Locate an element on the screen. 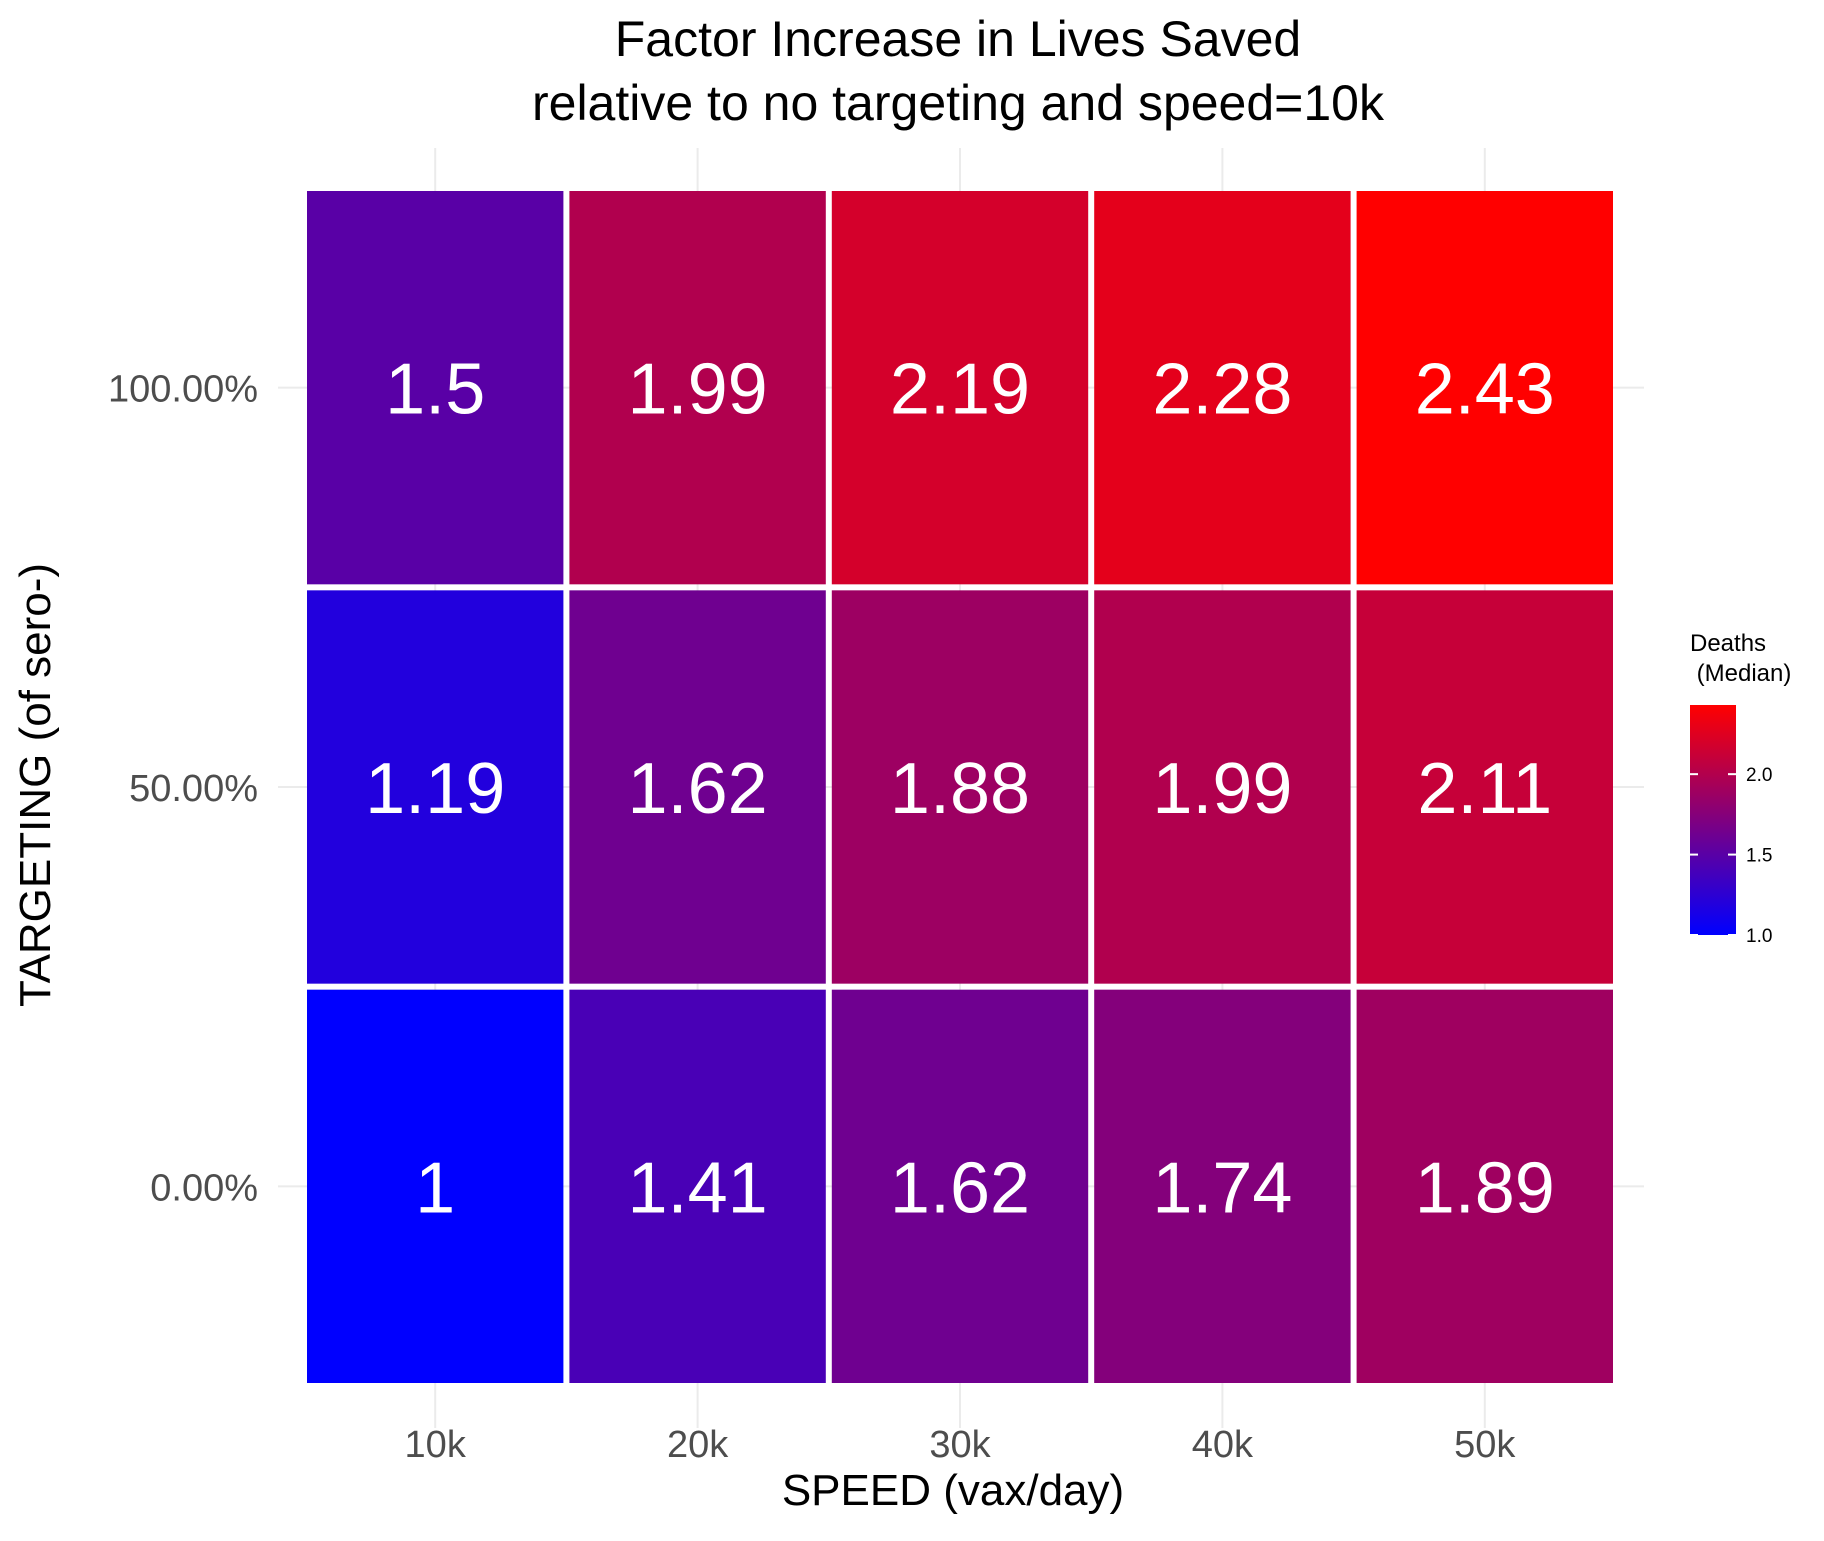 The height and width of the screenshot is (1541, 1824). x-axis-label: SPEED (vax/day) is located at coordinates (953, 1490).